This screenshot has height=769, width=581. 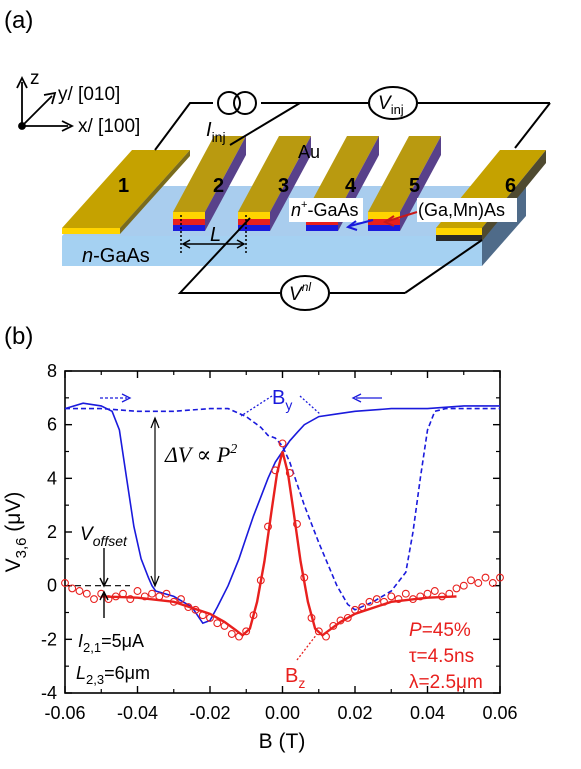 I want to click on contact-5-au, so click(x=384, y=215).